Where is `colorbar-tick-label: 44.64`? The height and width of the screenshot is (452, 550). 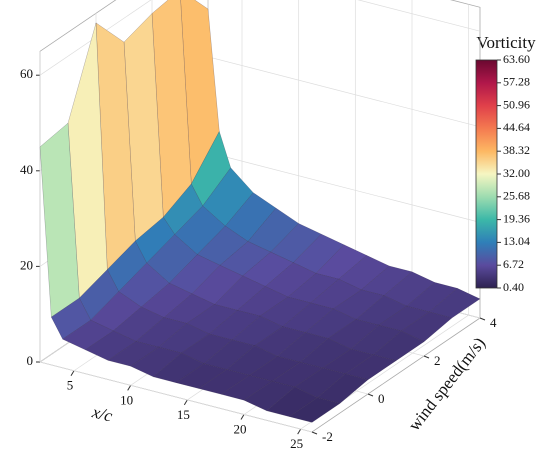
colorbar-tick-label: 44.64 is located at coordinates (516, 127).